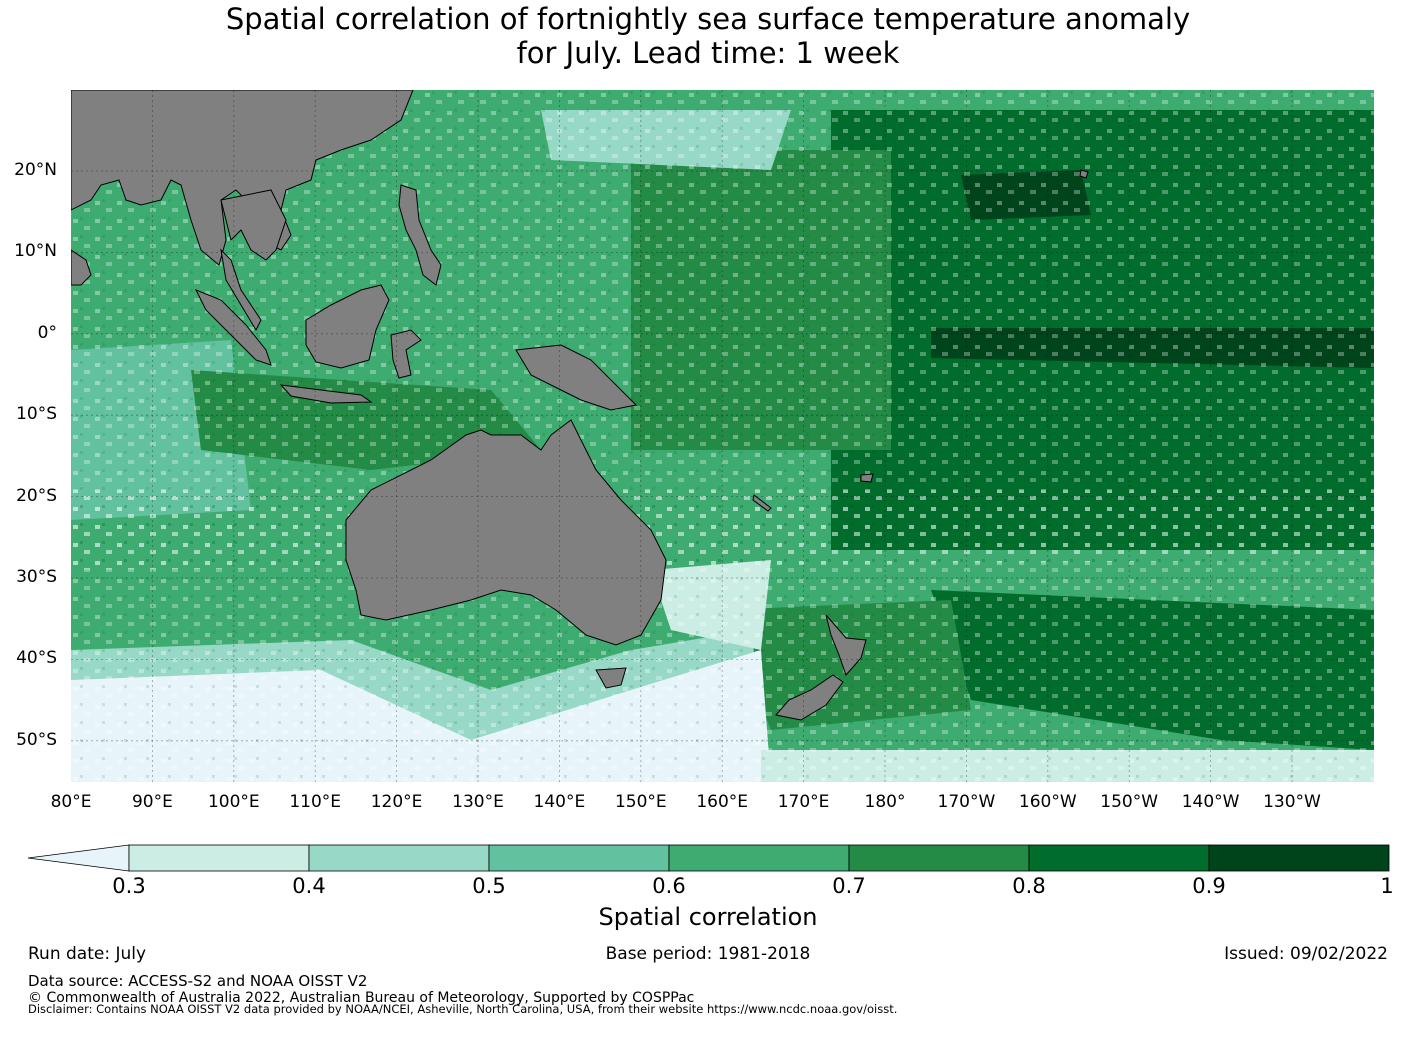 The width and height of the screenshot is (1416, 1050). What do you see at coordinates (1029, 886) in the screenshot?
I see `colorbar-tick-label: 0.8` at bounding box center [1029, 886].